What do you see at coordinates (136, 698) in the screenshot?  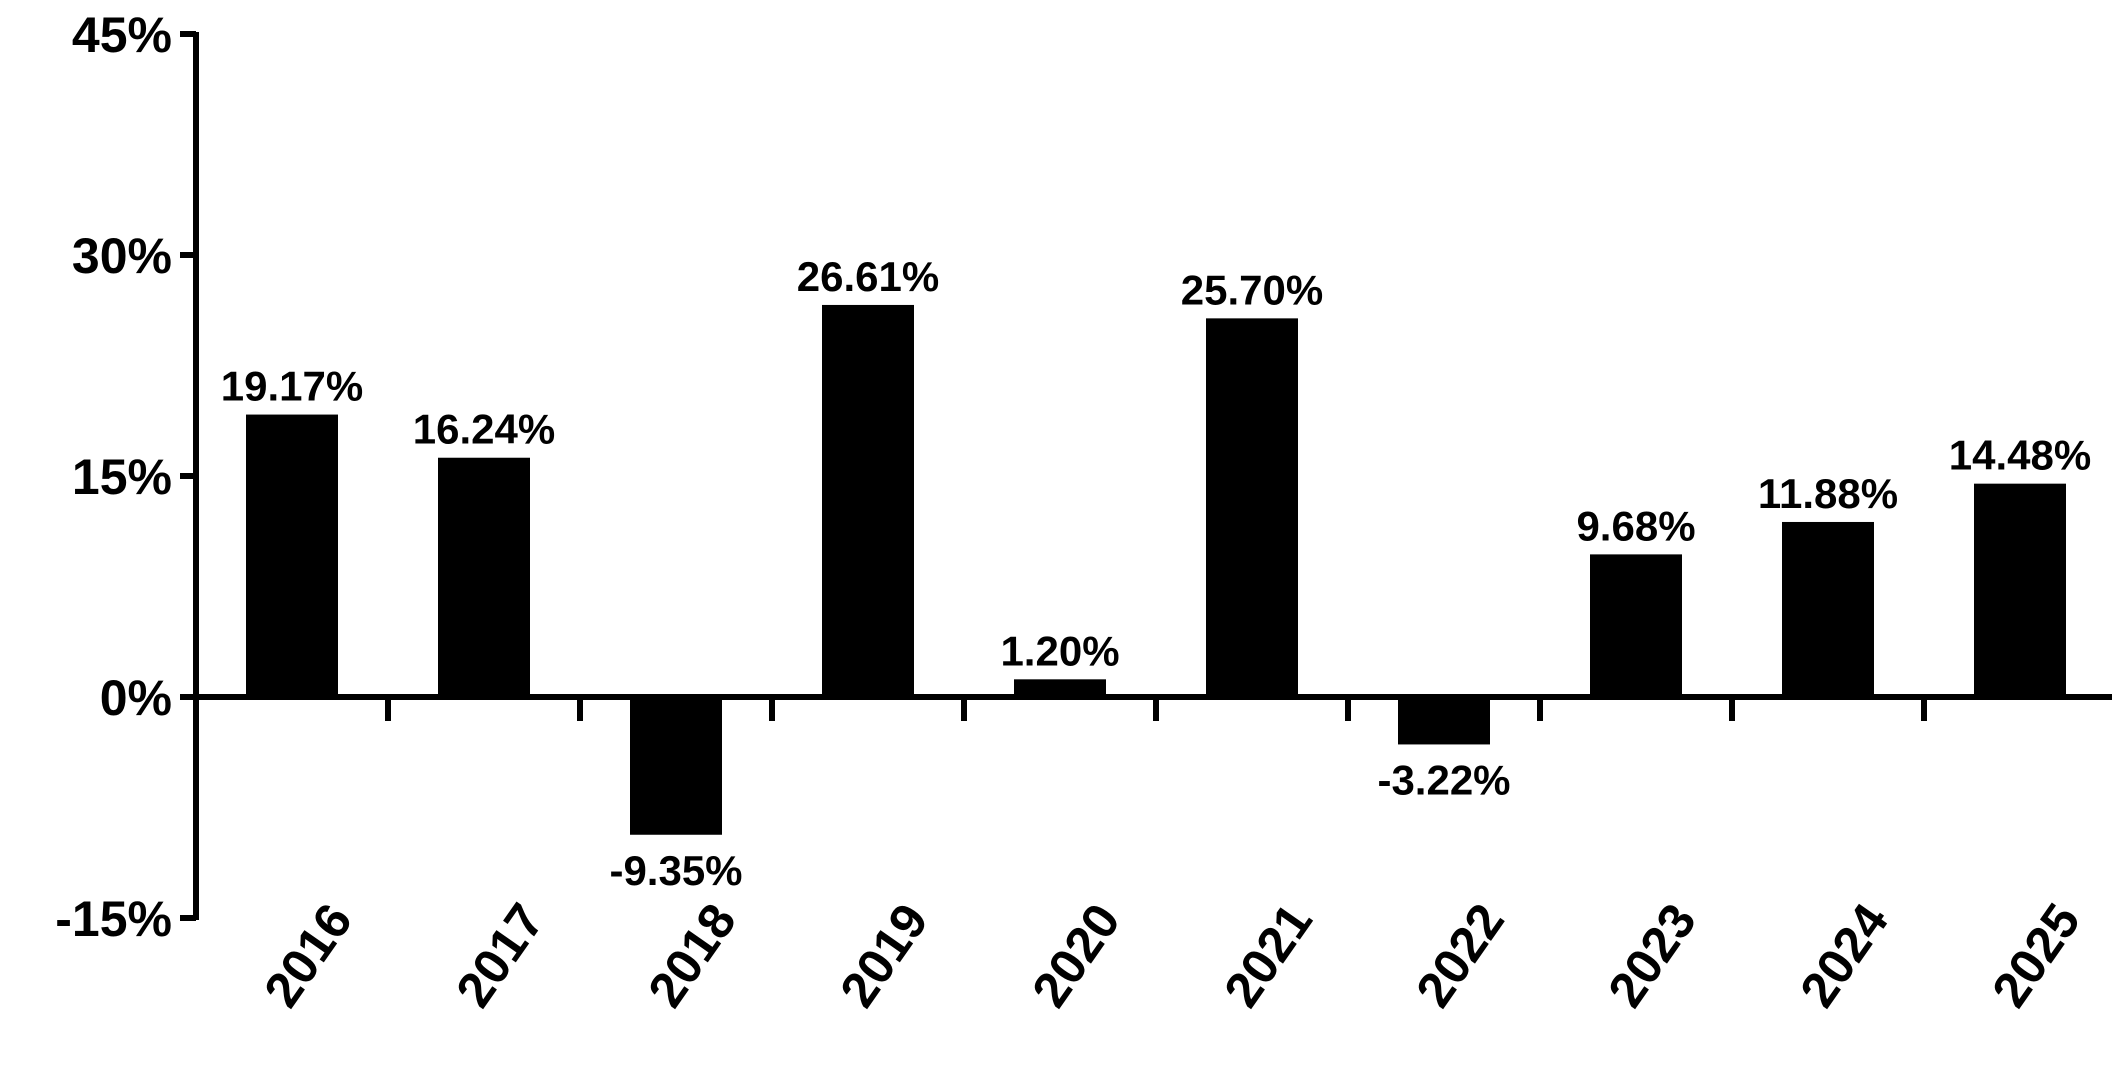 I see `y-tick-label: 0%` at bounding box center [136, 698].